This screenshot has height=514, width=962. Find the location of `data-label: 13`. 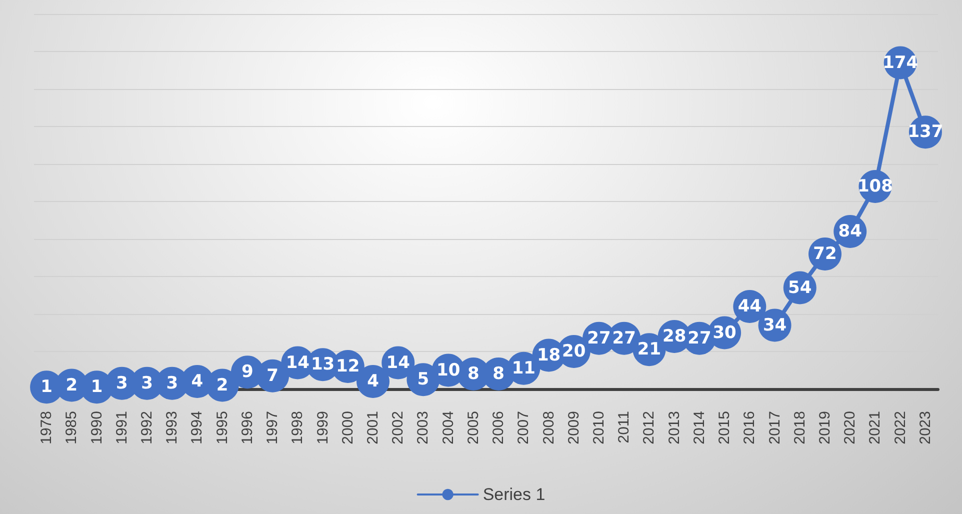

data-label: 13 is located at coordinates (322, 364).